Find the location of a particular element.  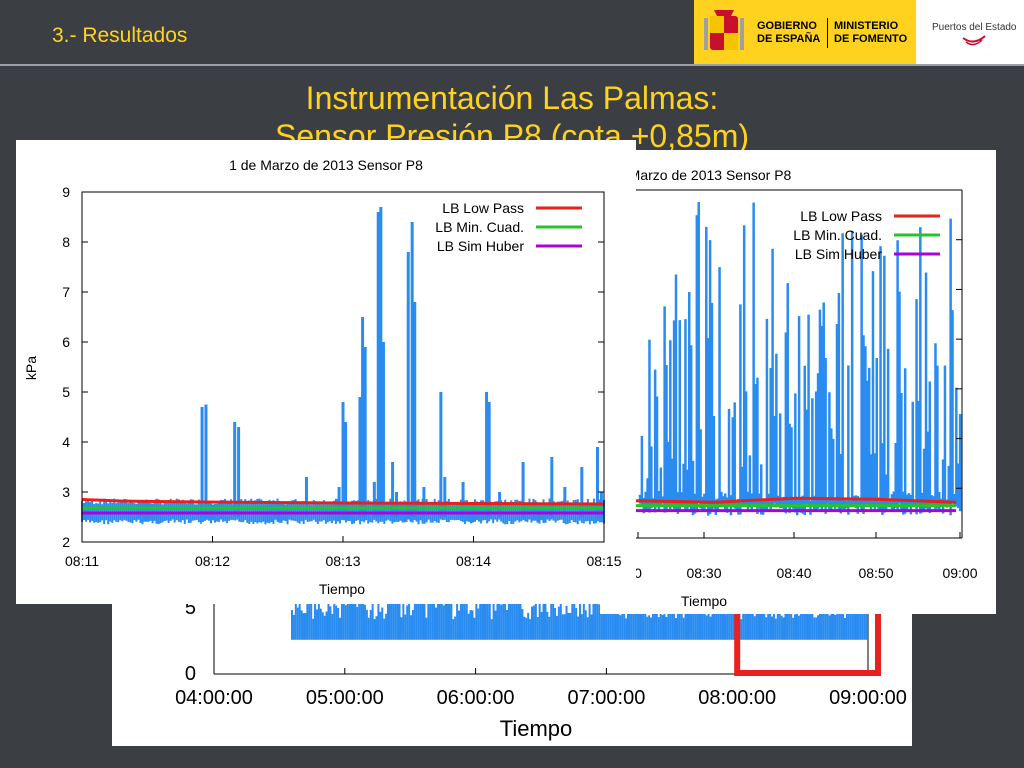

gobierno-logo: GOBIERNO DE ESPAÑA MINISTERIO DE FOMENTO is located at coordinates (805, 32).